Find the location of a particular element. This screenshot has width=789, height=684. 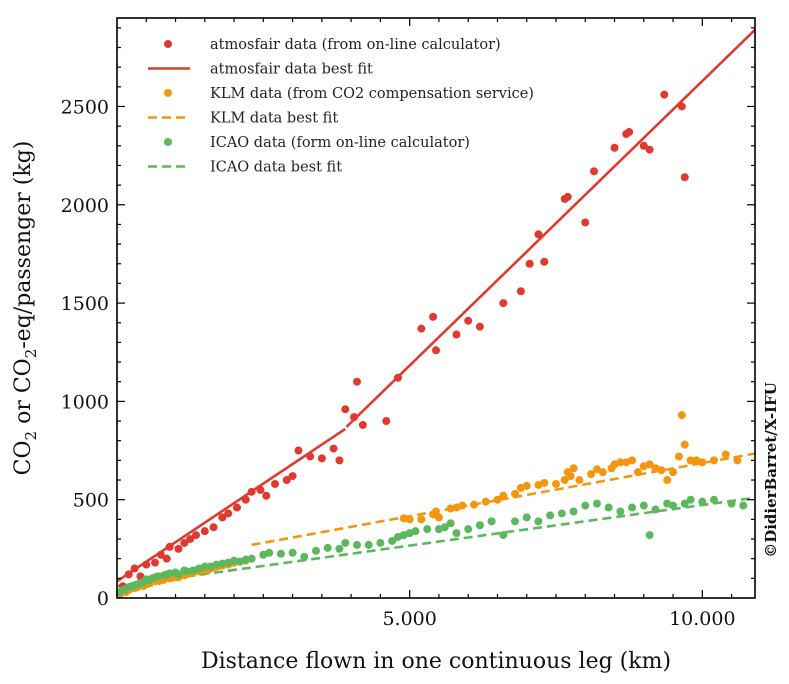

y-tick-label: 0 is located at coordinates (103, 599).